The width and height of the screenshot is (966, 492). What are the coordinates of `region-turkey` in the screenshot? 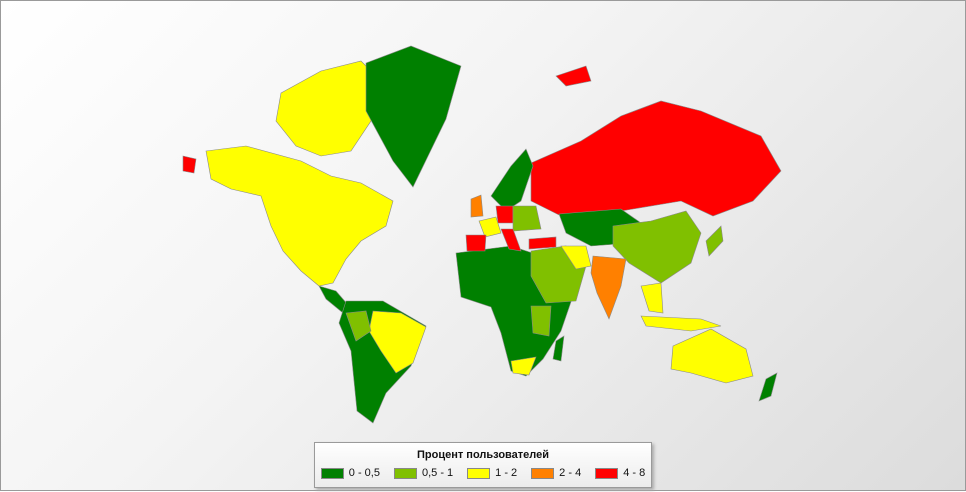 It's located at (542, 243).